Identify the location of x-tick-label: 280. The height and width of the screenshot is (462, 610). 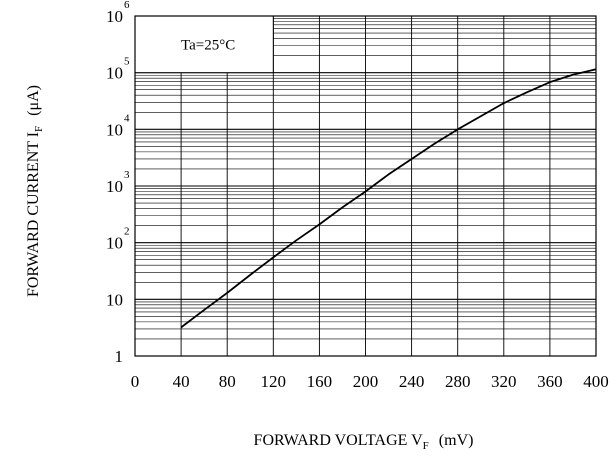
(458, 381).